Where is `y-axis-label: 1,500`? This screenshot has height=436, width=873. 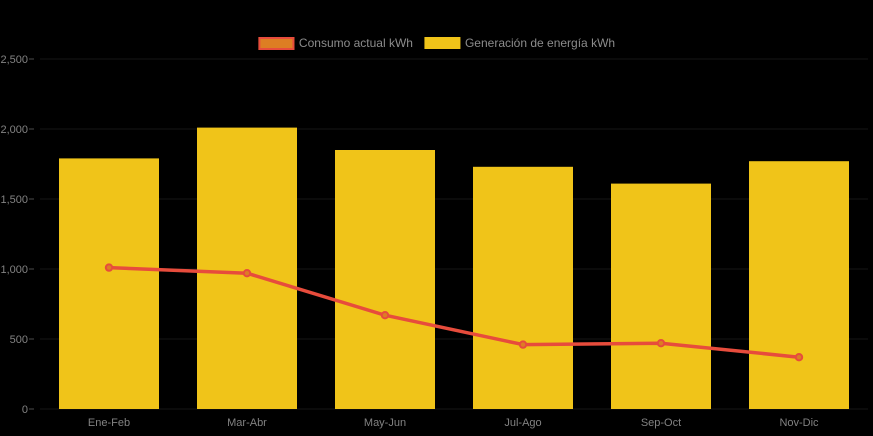
y-axis-label: 1,500 is located at coordinates (14, 200).